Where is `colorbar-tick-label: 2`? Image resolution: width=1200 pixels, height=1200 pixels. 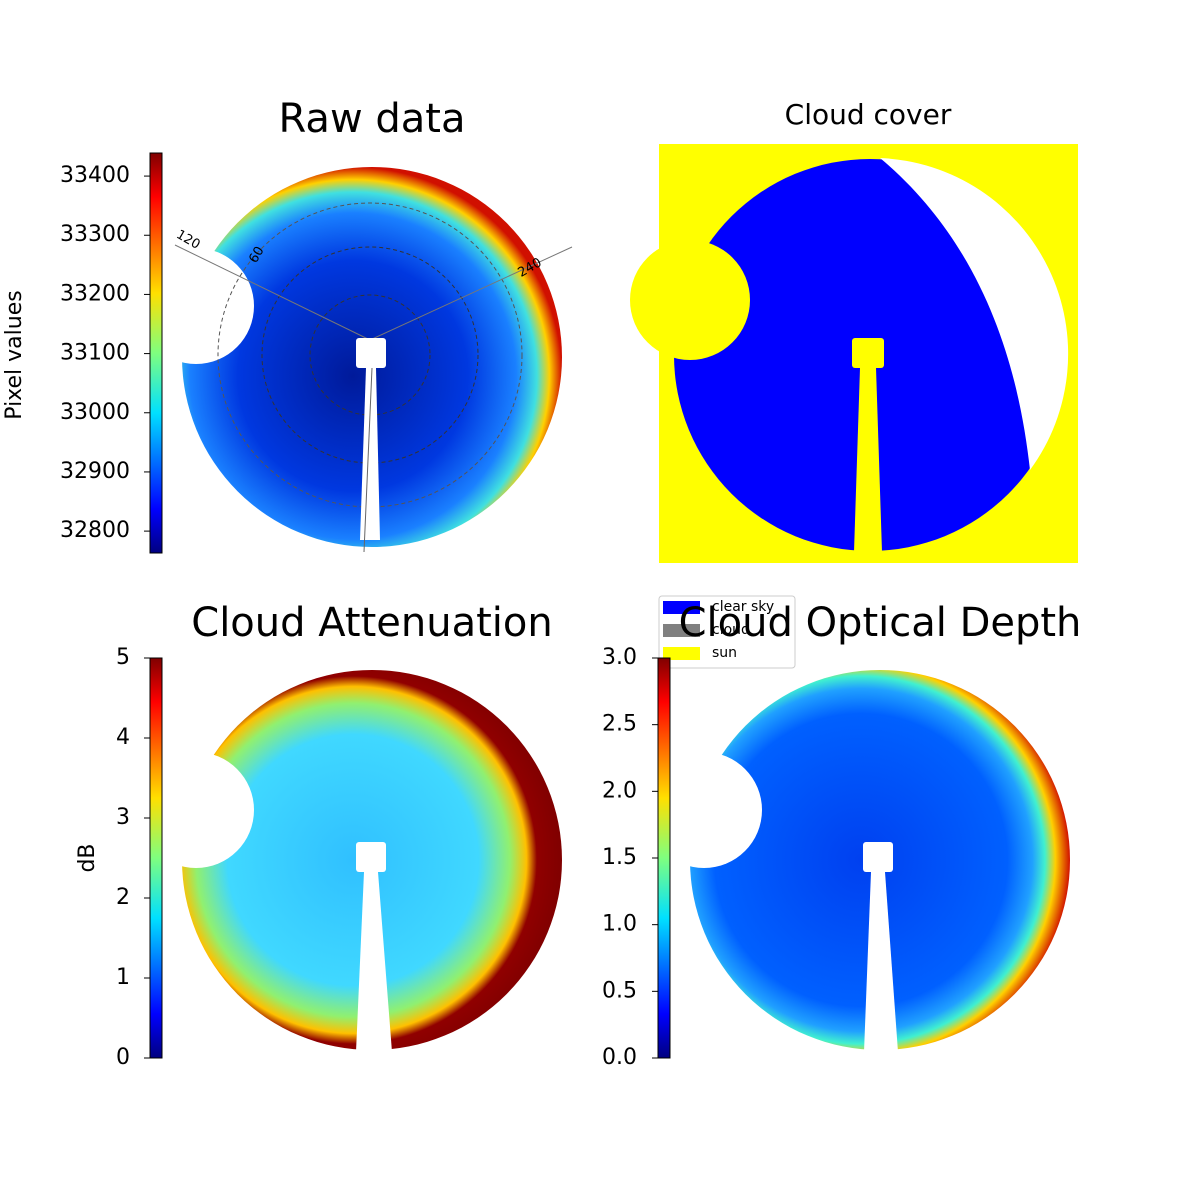 colorbar-tick-label: 2 is located at coordinates (123, 897).